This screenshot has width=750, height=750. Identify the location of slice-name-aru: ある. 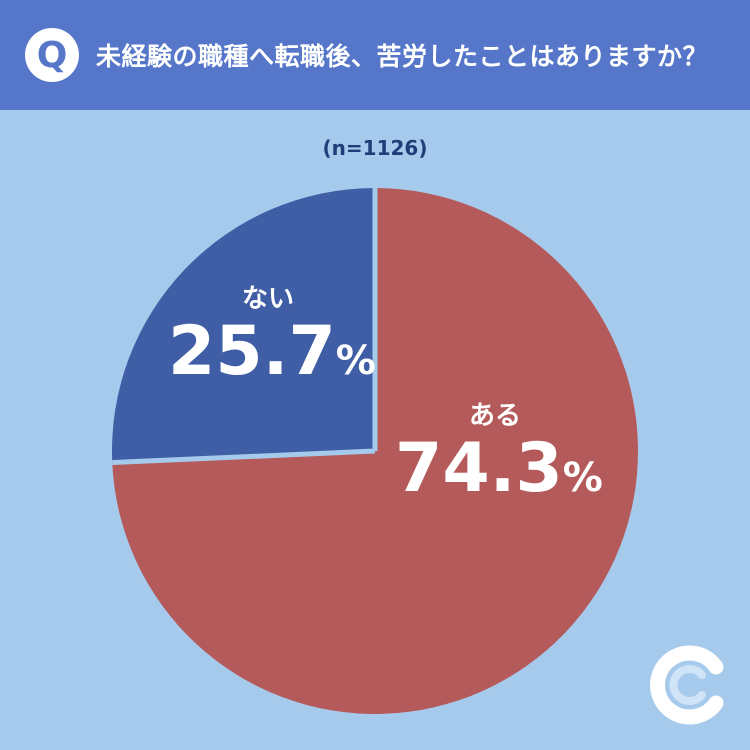
(494, 416).